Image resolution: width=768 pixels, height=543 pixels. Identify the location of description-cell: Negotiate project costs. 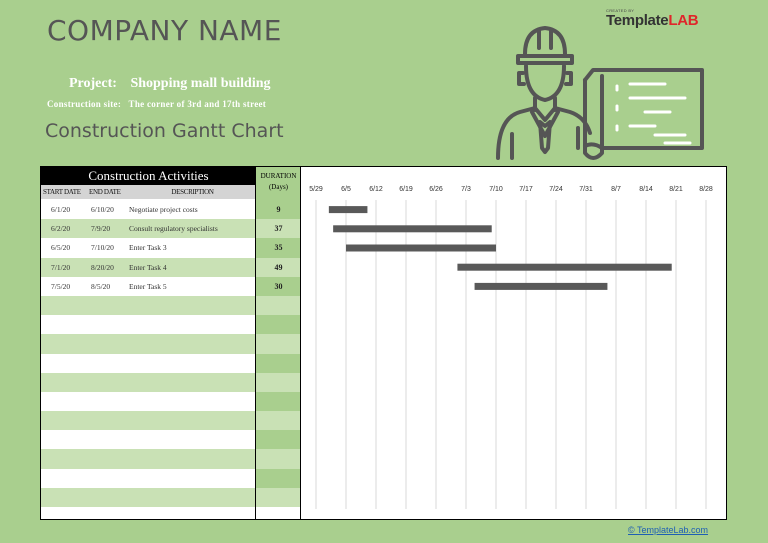
(163, 209).